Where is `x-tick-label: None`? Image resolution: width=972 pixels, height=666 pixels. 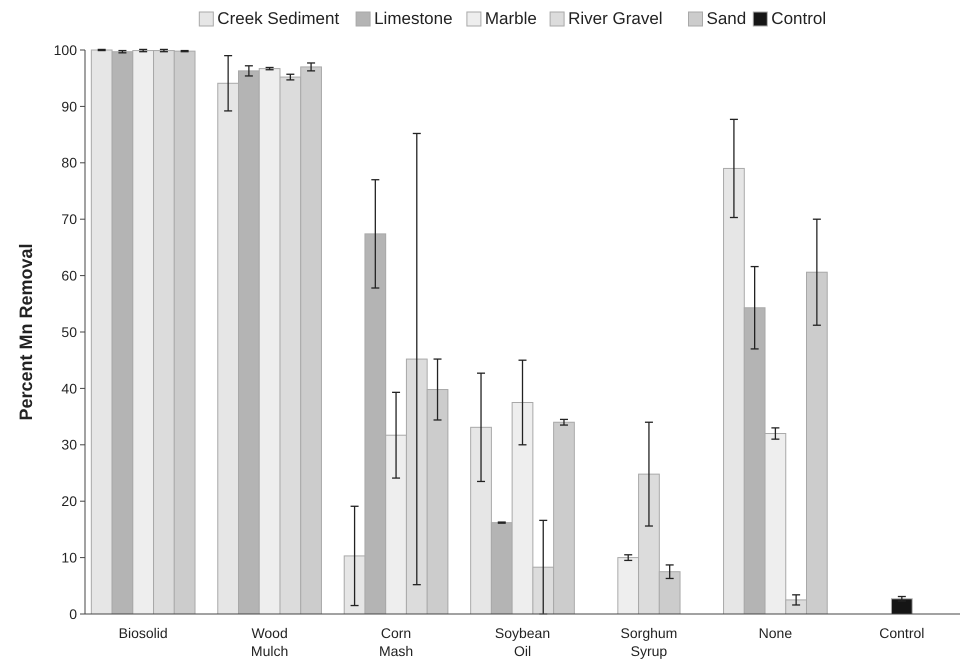
x-tick-label: None is located at coordinates (775, 633).